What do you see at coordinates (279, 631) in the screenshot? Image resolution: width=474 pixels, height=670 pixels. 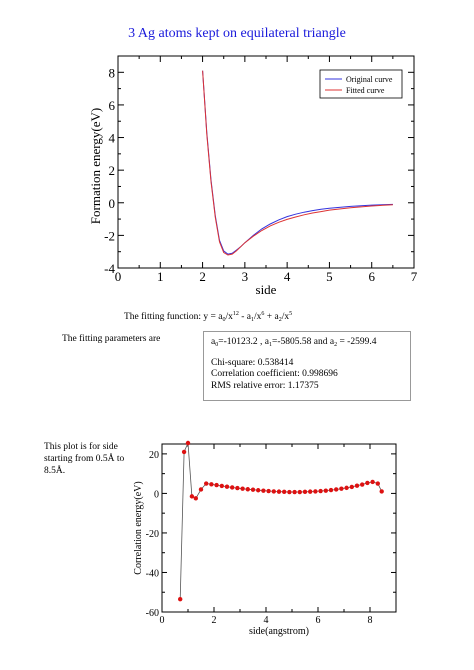 I see `x-axis-label: side(angstrom)` at bounding box center [279, 631].